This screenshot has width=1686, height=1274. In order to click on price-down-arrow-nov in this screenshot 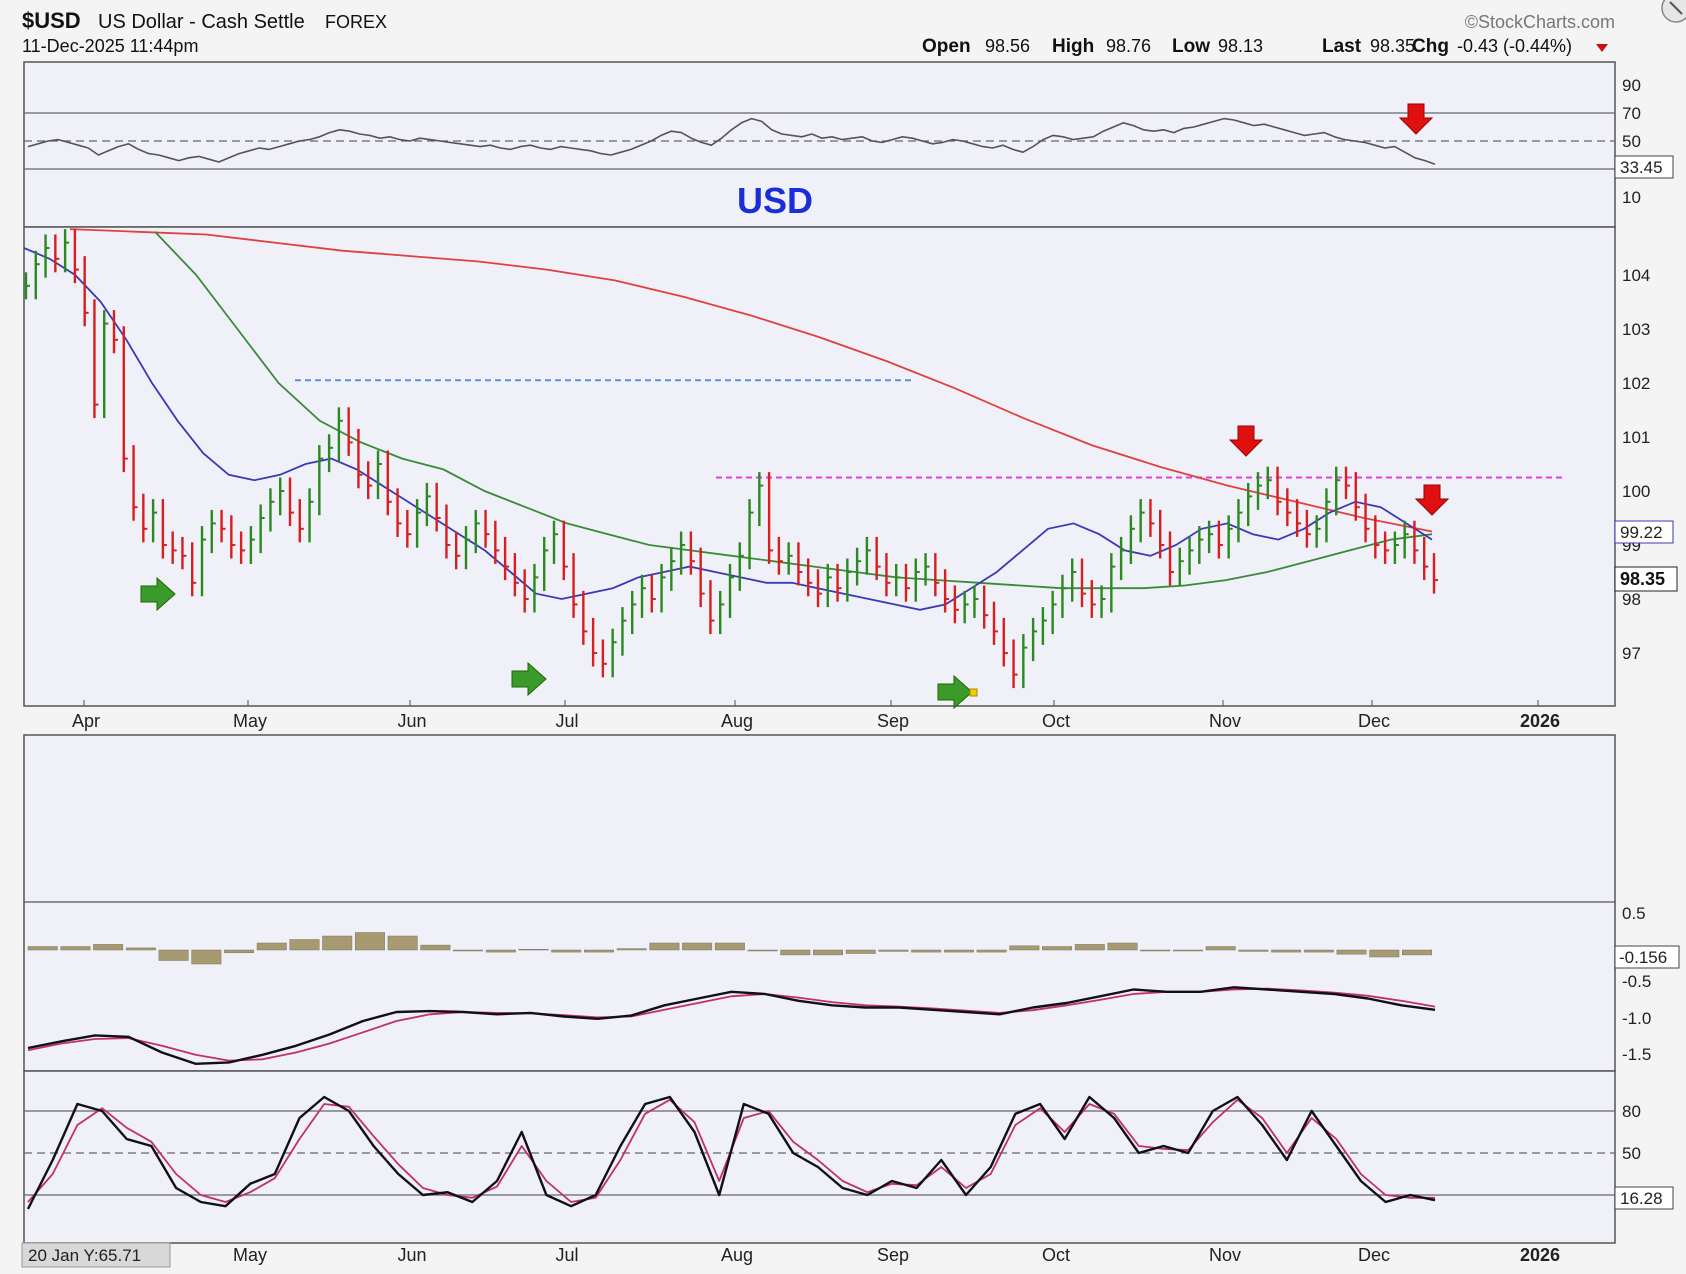, I will do `click(1246, 441)`.